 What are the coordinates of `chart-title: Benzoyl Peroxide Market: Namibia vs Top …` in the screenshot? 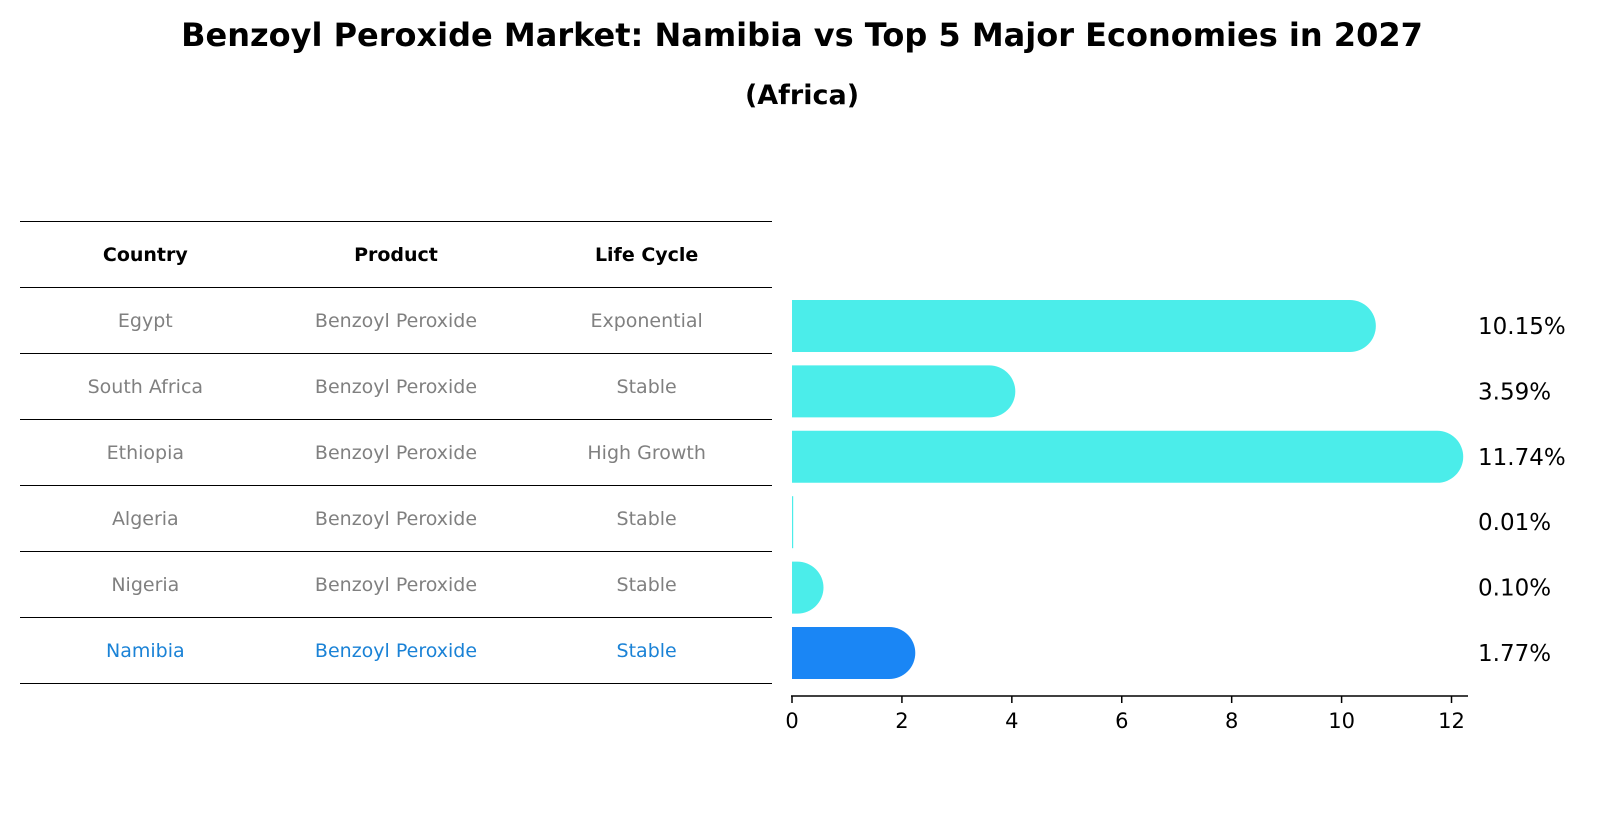 It's located at (802, 35).